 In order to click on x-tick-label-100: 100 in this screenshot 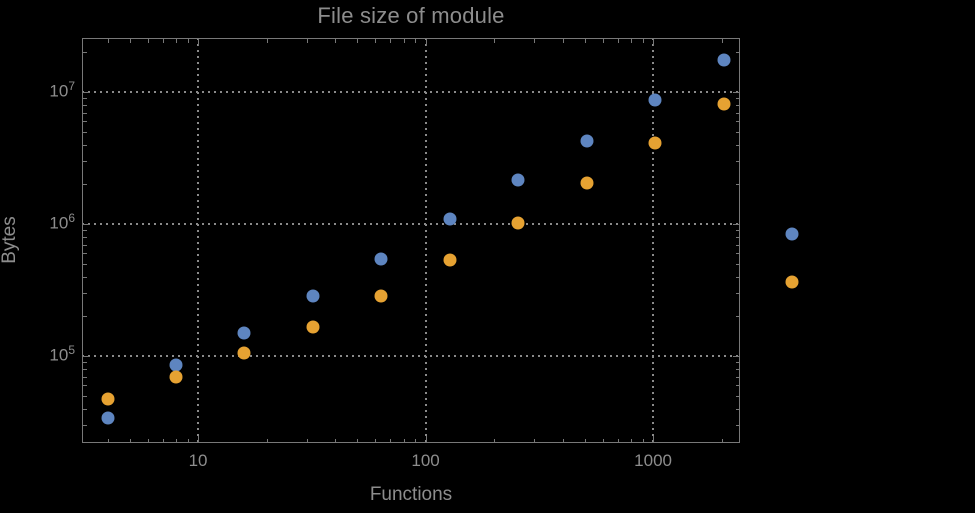, I will do `click(425, 460)`.